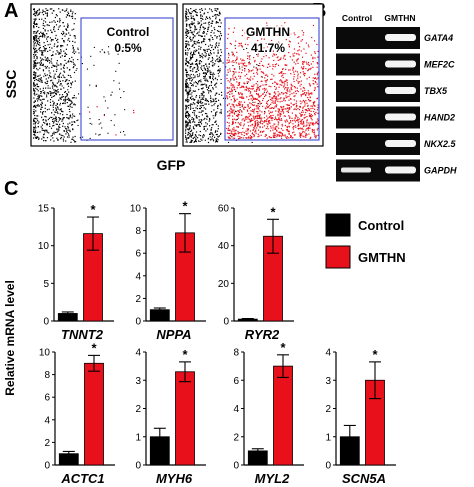 Image resolution: width=474 pixels, height=487 pixels. What do you see at coordinates (365, 241) in the screenshot?
I see `chart-legend: Control GMTHN` at bounding box center [365, 241].